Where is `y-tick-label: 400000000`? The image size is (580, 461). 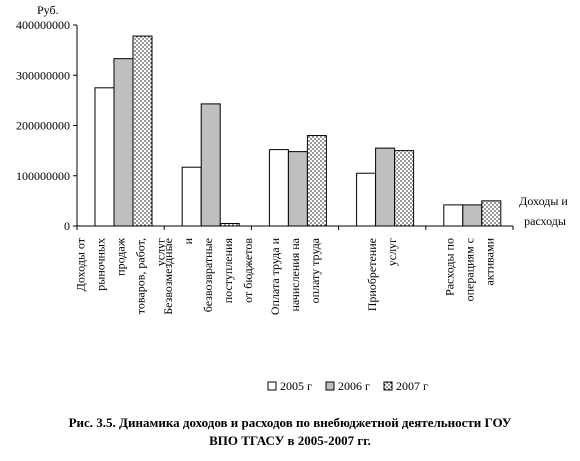
y-tick-label: 400000000 is located at coordinates (43, 25).